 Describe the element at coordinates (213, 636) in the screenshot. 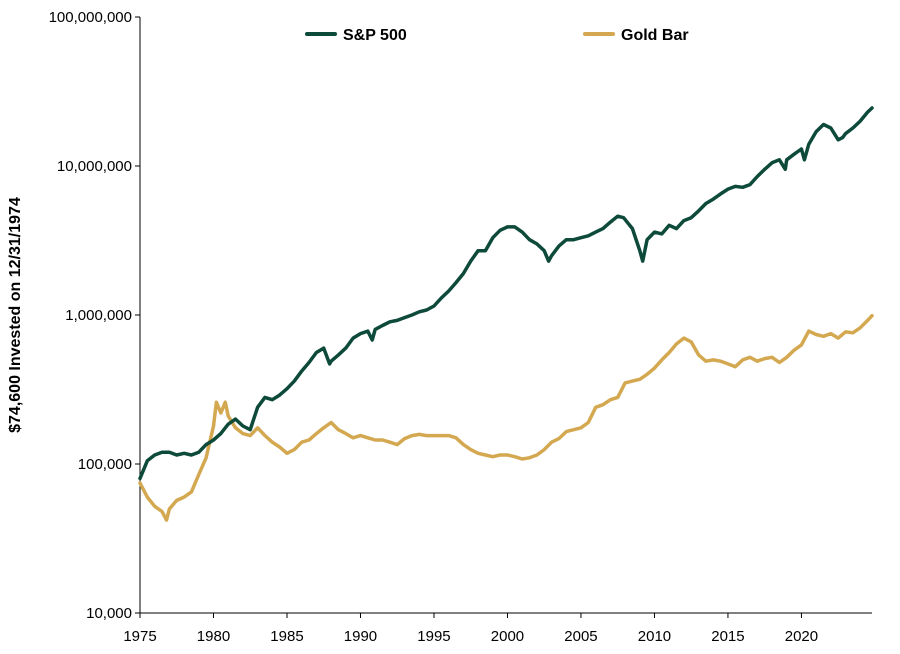

I see `x-tick-label: 1980` at that location.